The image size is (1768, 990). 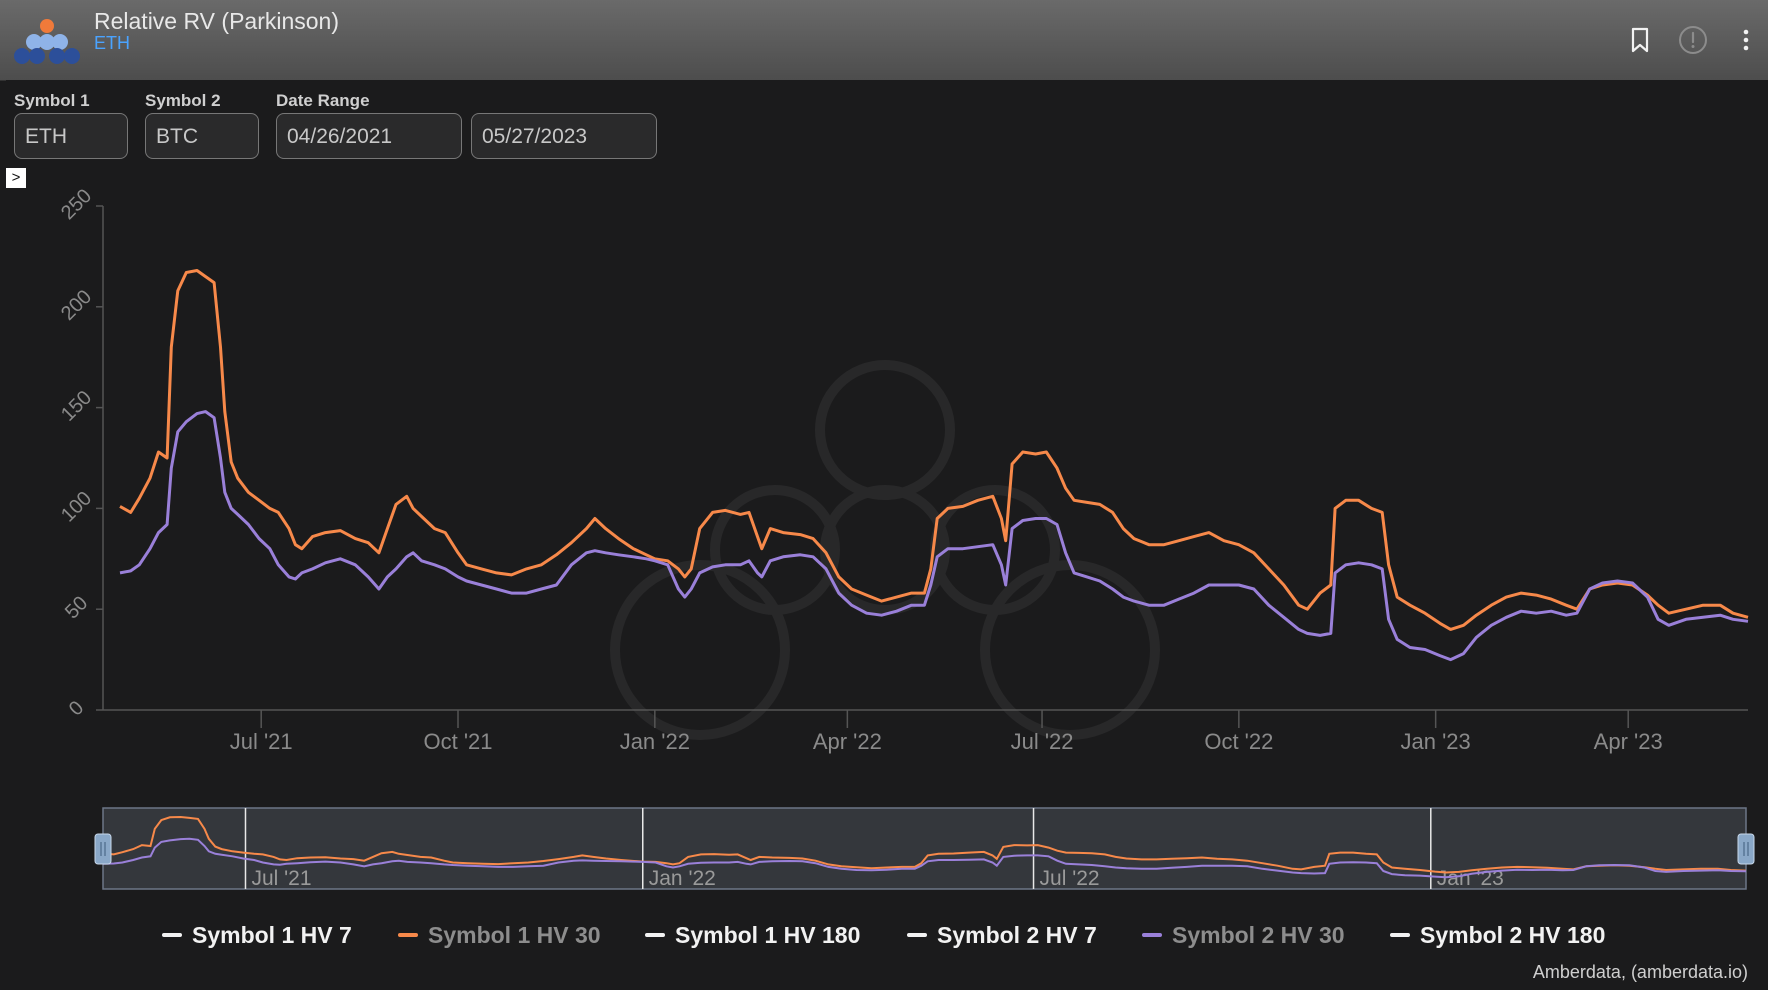 What do you see at coordinates (655, 741) in the screenshot?
I see `x-tick-label: Jan '22` at bounding box center [655, 741].